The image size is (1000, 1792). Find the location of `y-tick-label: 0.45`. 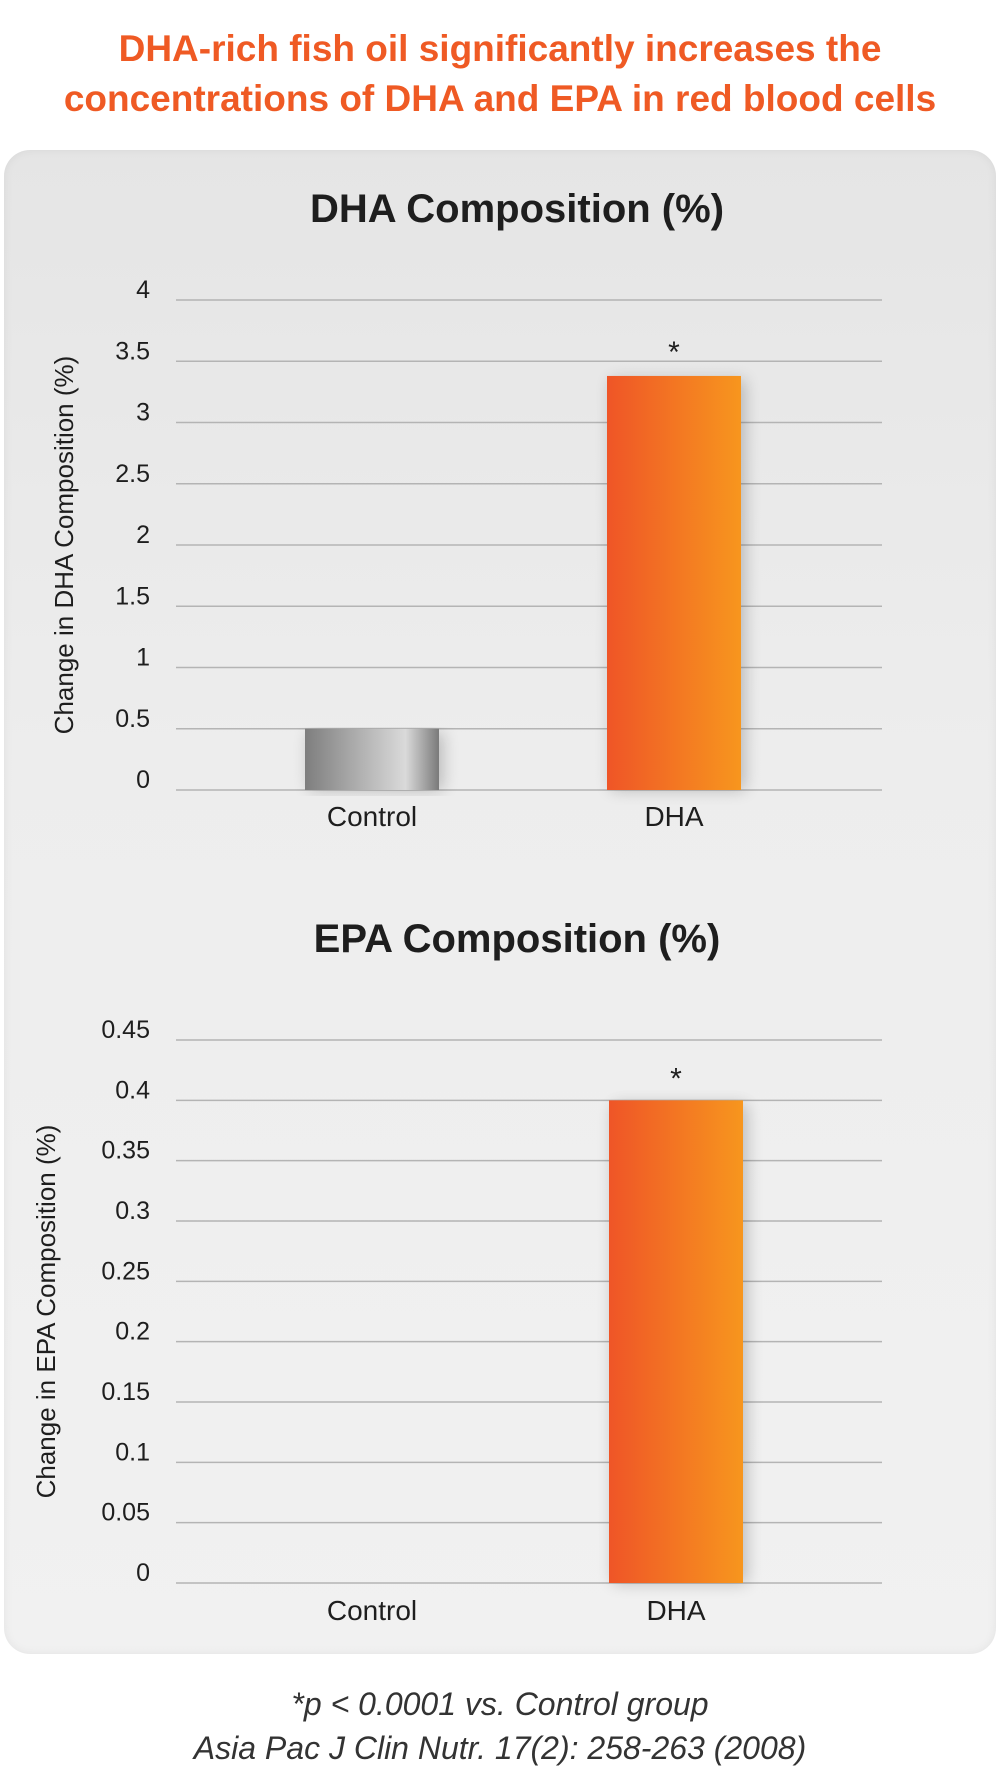

y-tick-label: 0.45 is located at coordinates (125, 1030).